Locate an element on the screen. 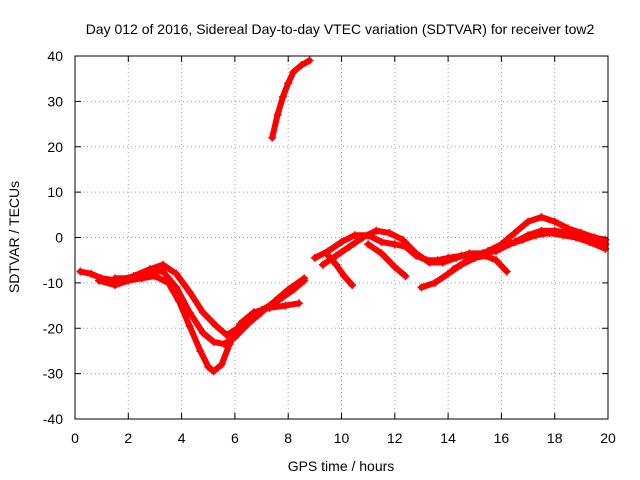 This screenshot has width=640, height=480. x-tick-label: 14 is located at coordinates (448, 438).